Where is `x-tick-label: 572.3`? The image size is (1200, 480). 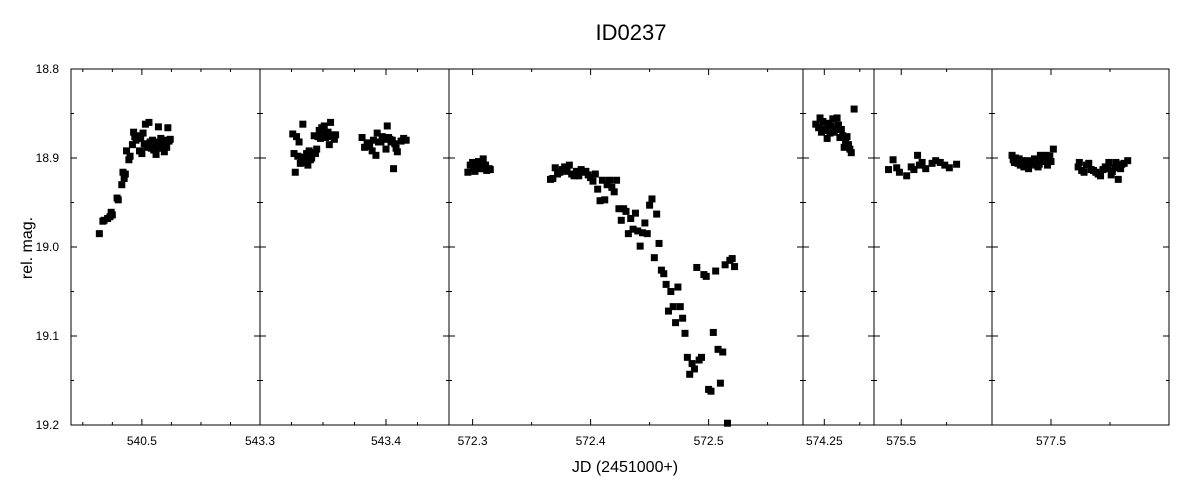
x-tick-label: 572.3 is located at coordinates (473, 441).